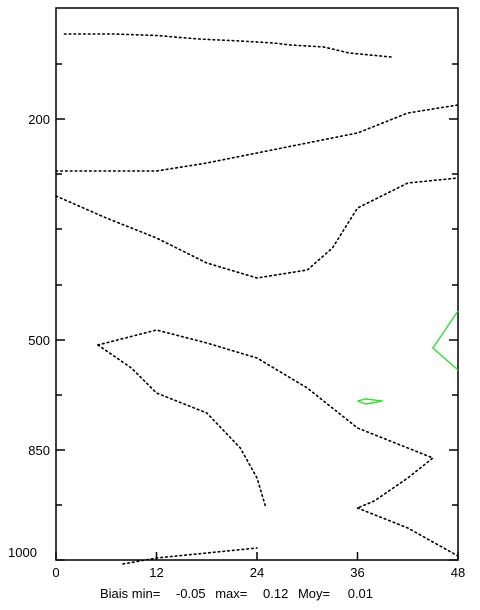 The width and height of the screenshot is (480, 610). What do you see at coordinates (55, 572) in the screenshot?
I see `x-tick-label-0: 0` at bounding box center [55, 572].